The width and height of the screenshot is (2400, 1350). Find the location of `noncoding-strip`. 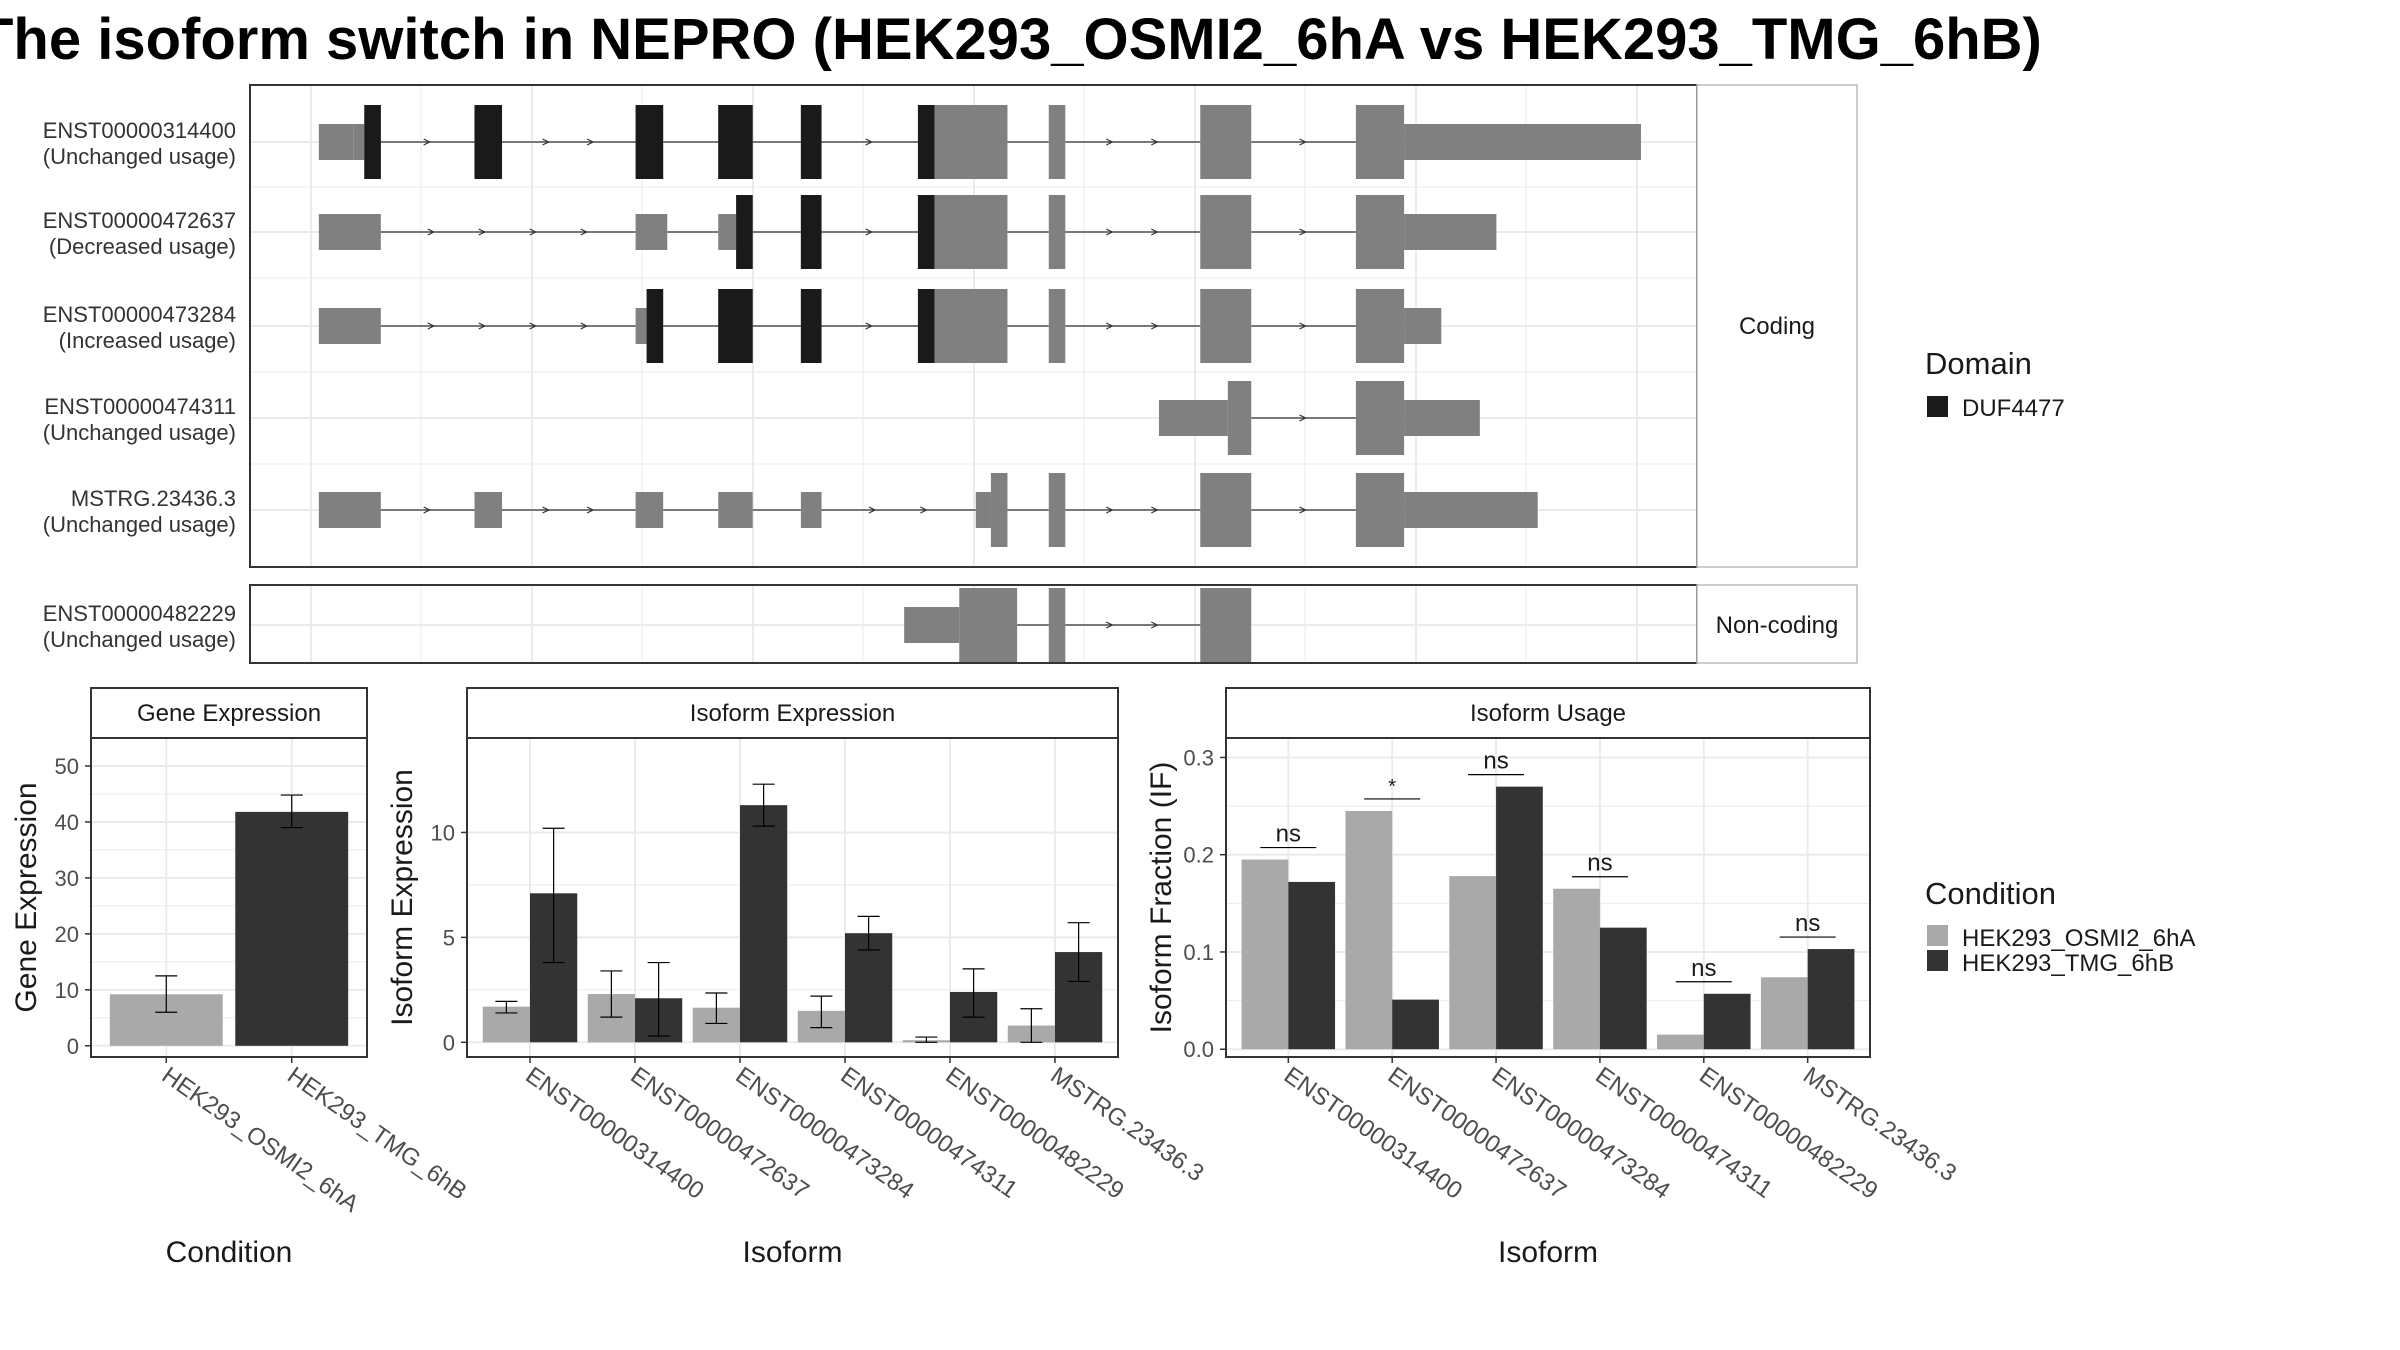

noncoding-strip is located at coordinates (1777, 624).